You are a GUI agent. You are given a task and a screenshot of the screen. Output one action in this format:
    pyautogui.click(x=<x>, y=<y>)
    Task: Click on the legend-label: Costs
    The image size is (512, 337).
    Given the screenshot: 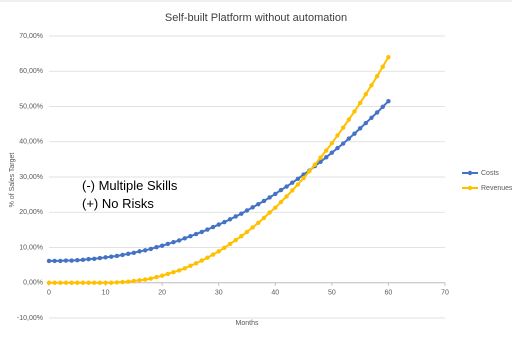 What is the action you would take?
    pyautogui.click(x=490, y=173)
    